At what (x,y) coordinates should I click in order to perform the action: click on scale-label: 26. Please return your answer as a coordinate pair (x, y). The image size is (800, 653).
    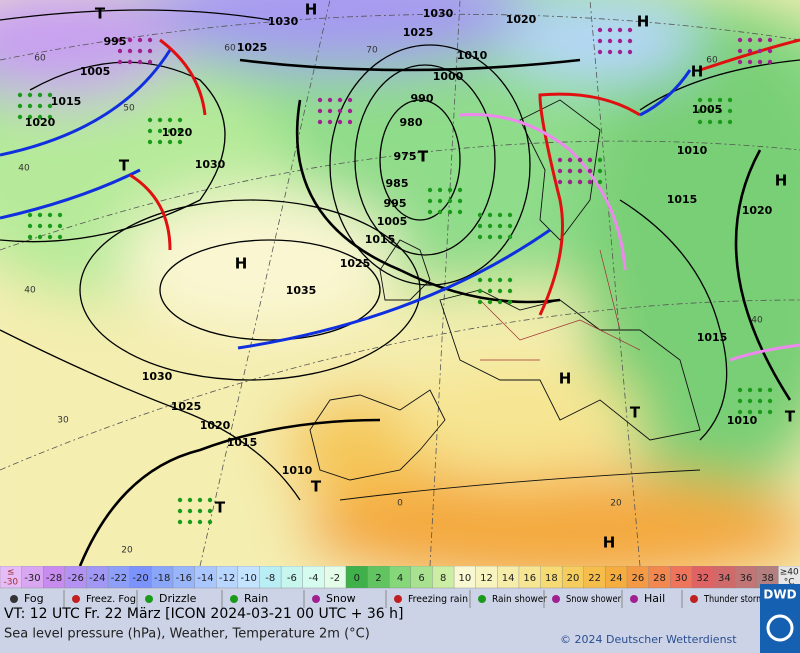
    Looking at the image, I should click on (637, 578).